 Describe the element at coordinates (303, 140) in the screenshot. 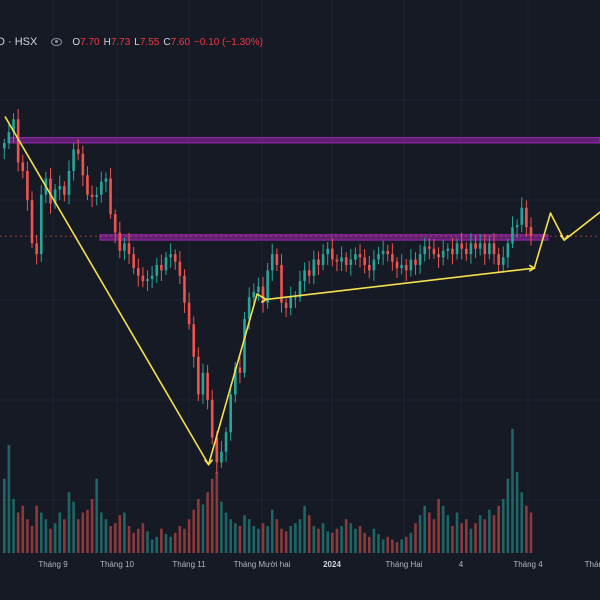

I see `resistance-zone` at that location.